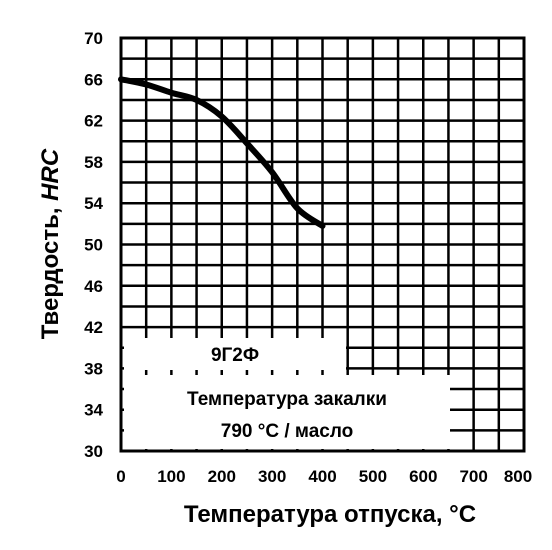 This screenshot has height=550, width=552. I want to click on x-tick-label: 200, so click(222, 476).